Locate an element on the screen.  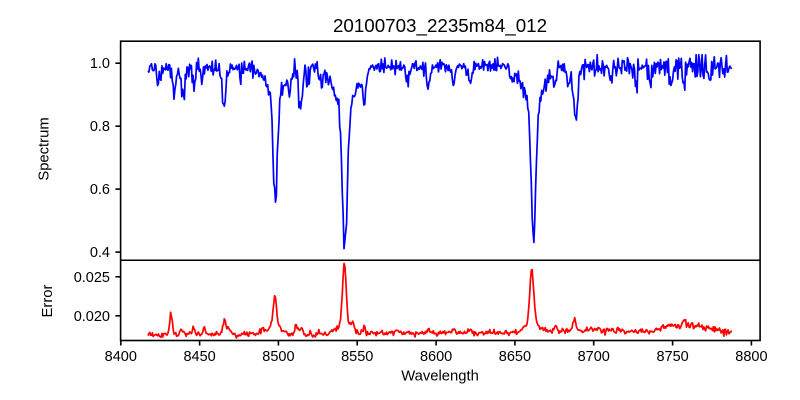
svg-text: 8550 is located at coordinates (357, 357).